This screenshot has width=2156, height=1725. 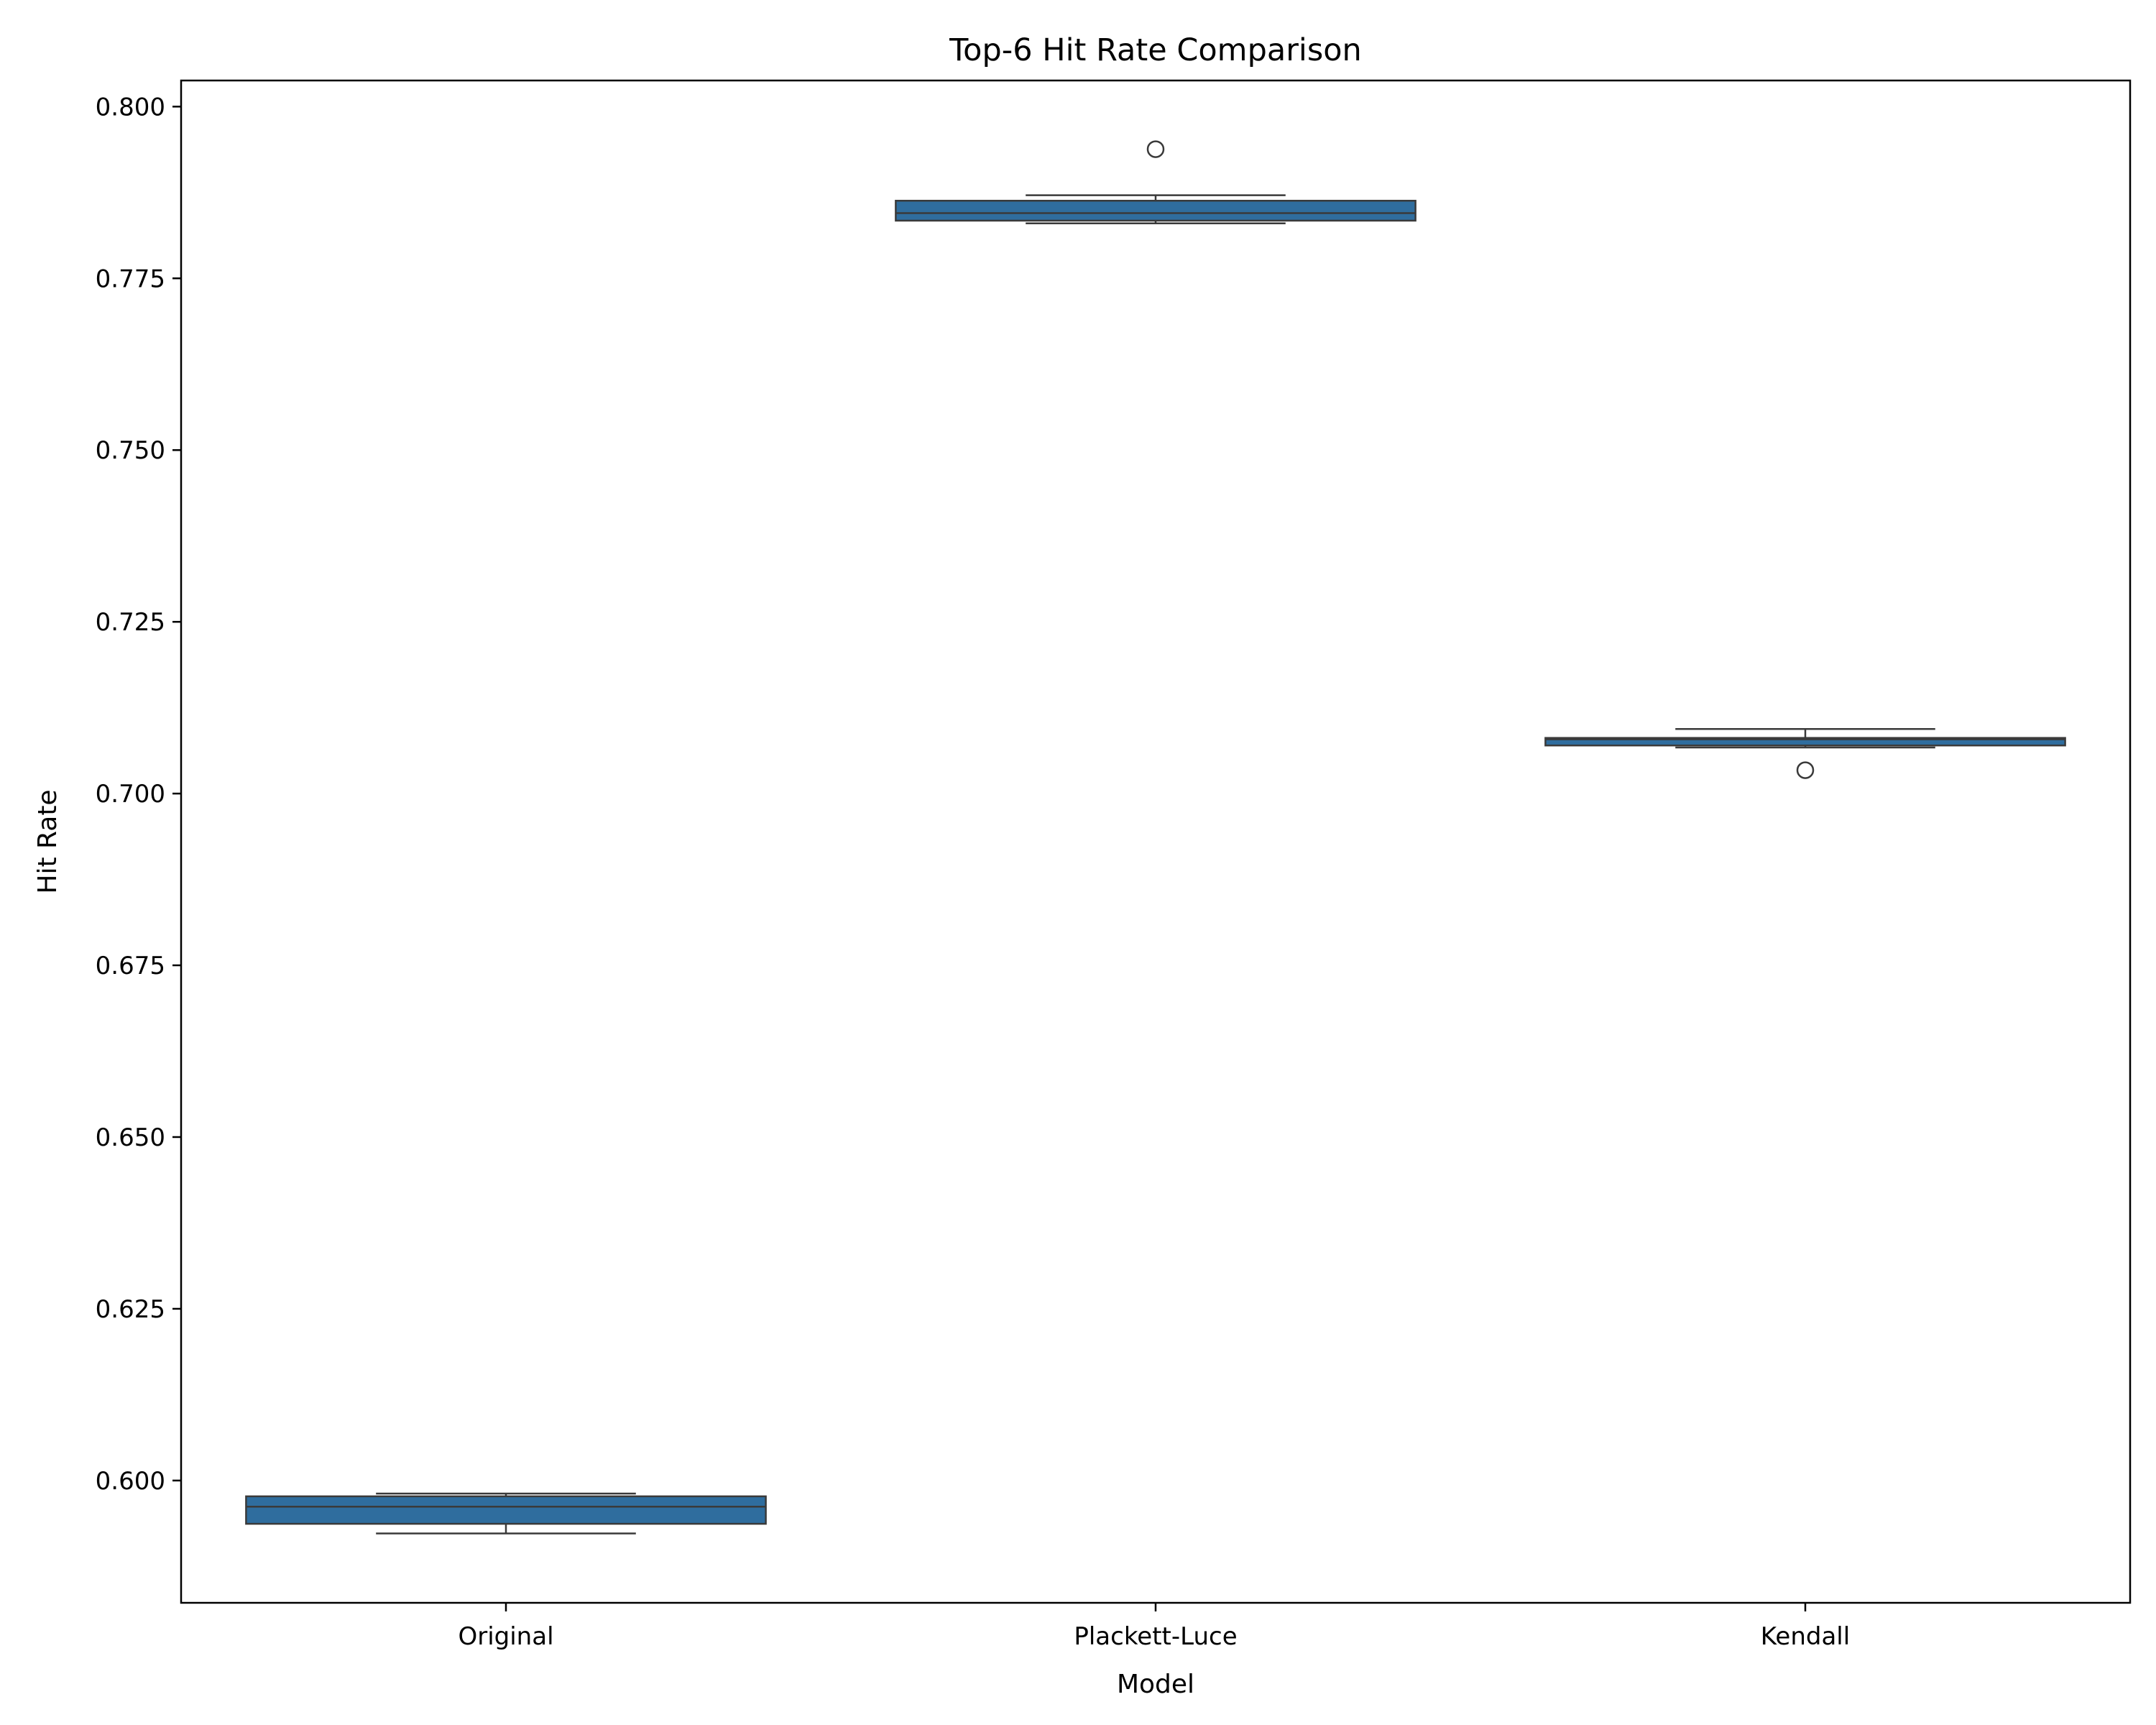 What do you see at coordinates (130, 622) in the screenshot?
I see `y-tick-label: 0.725` at bounding box center [130, 622].